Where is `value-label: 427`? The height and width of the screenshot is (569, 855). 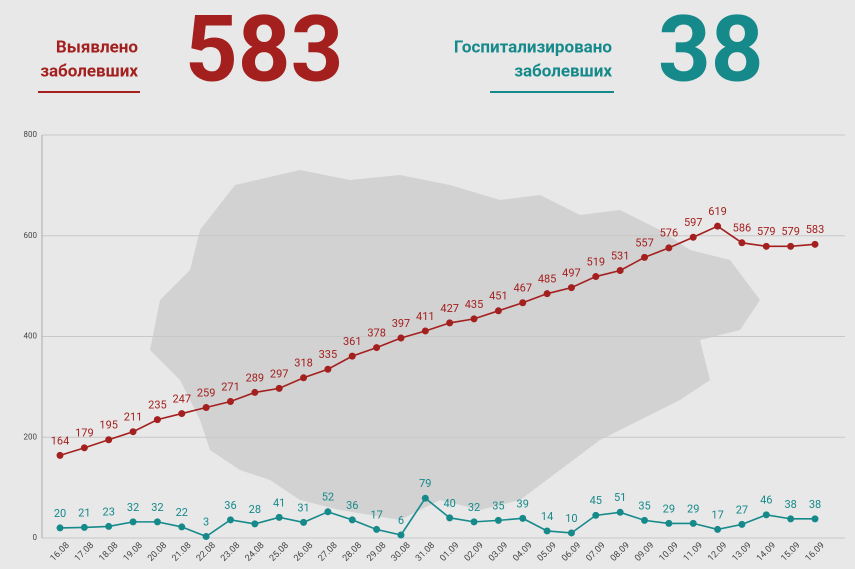 value-label: 427 is located at coordinates (449, 308).